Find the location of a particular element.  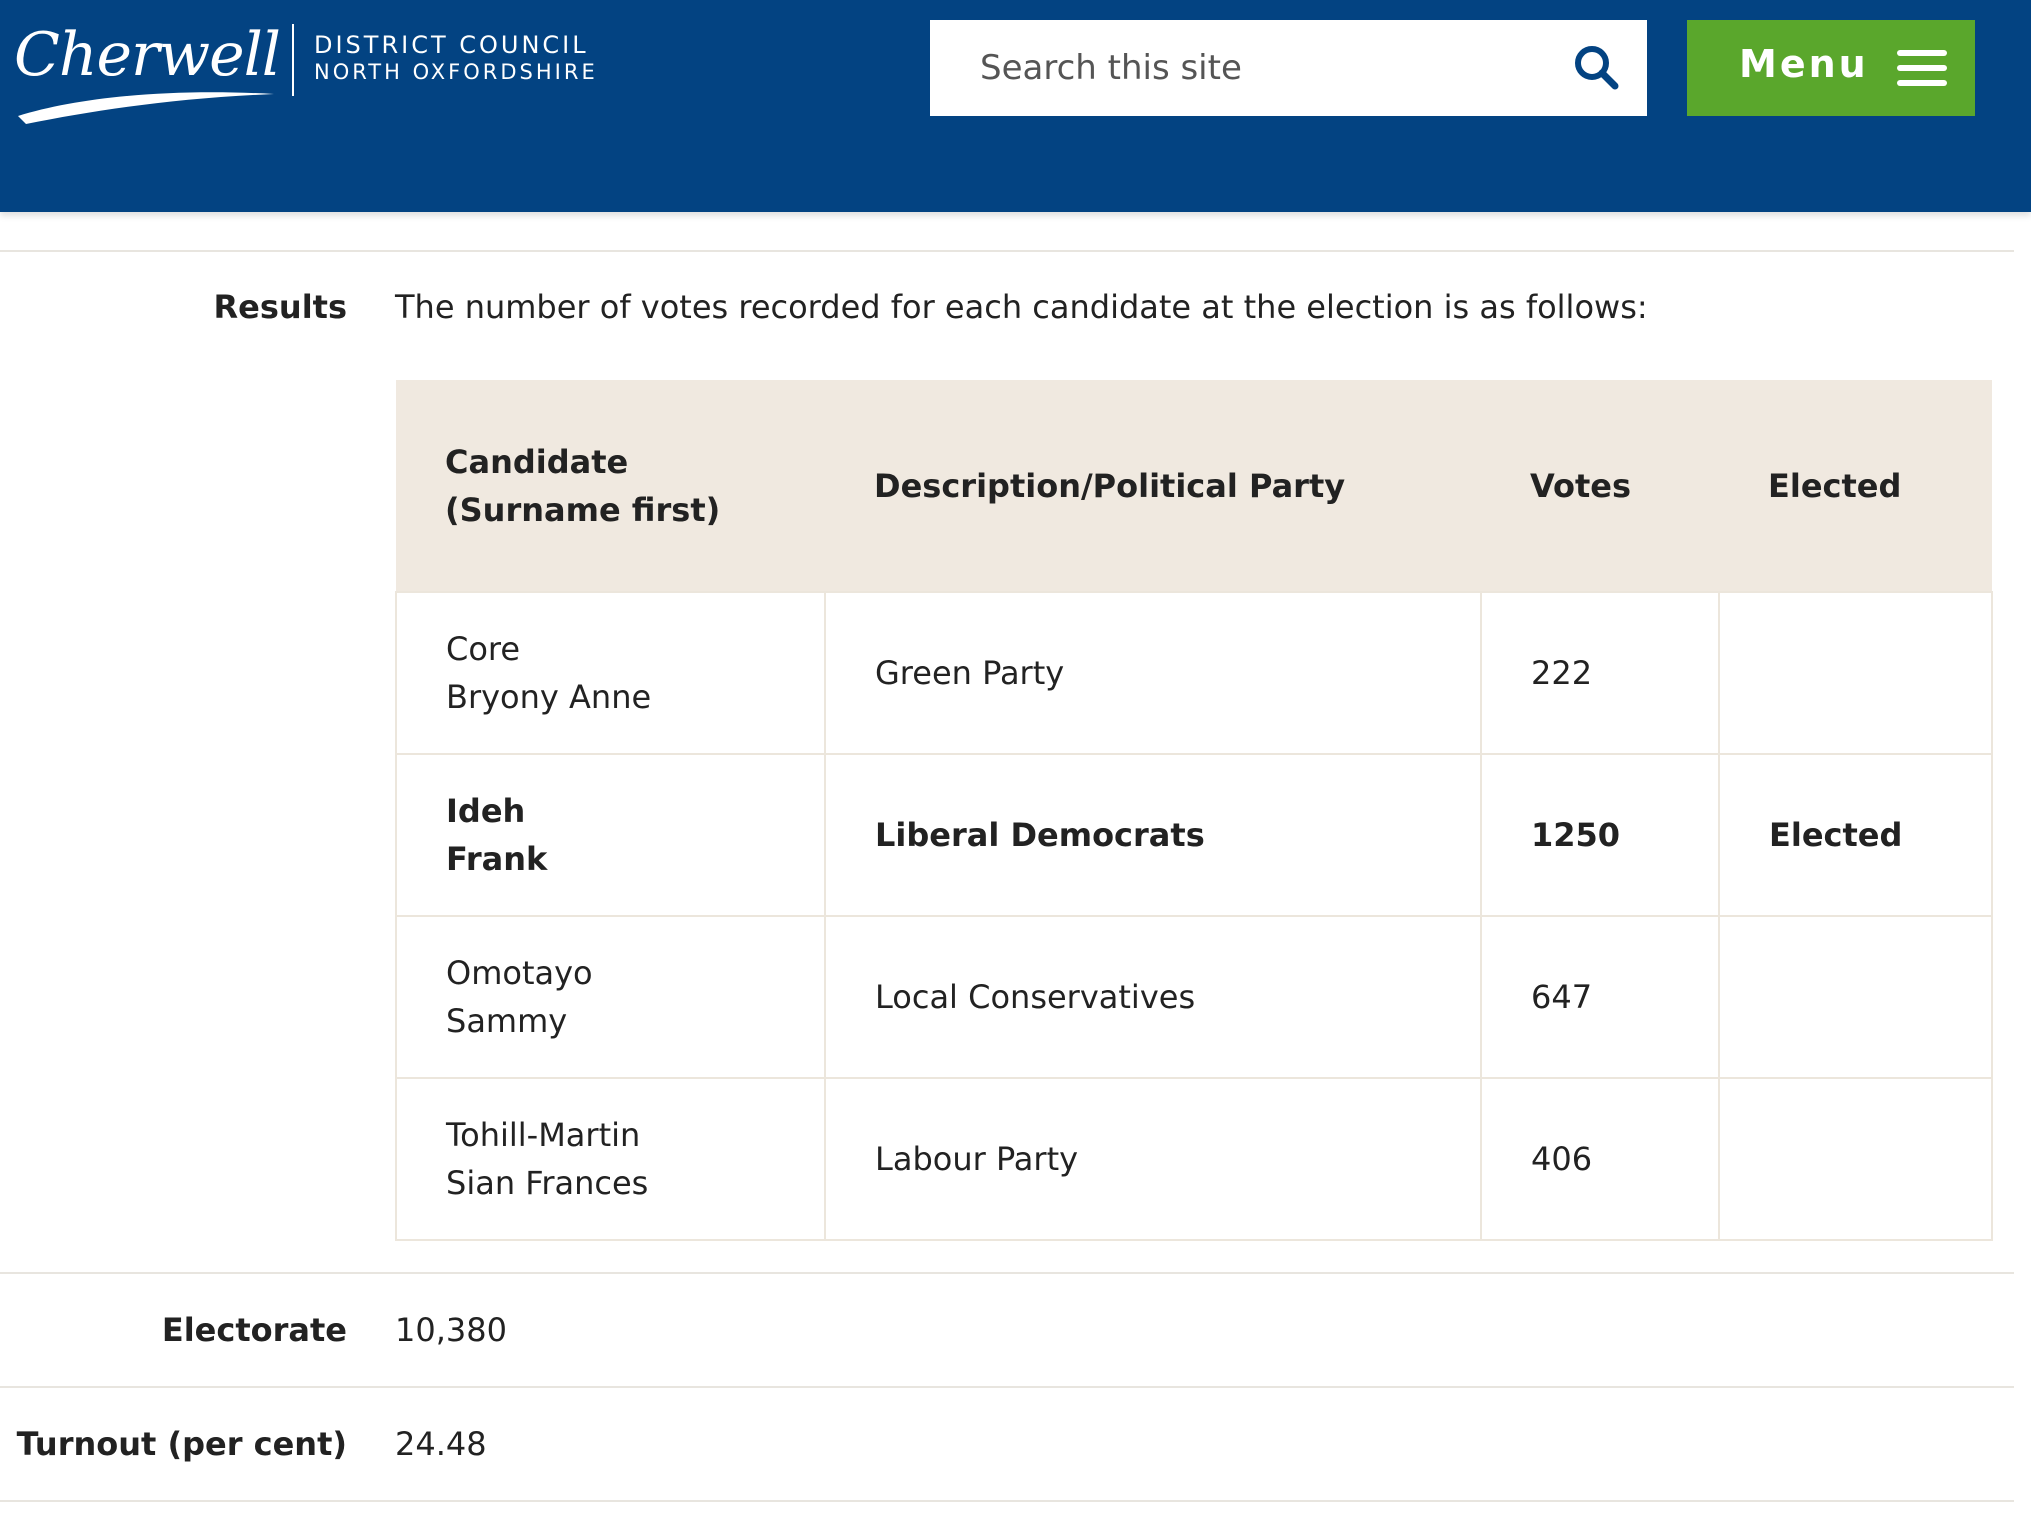

table-row: Core Bryony Anne Green Party 222 is located at coordinates (1194, 673).